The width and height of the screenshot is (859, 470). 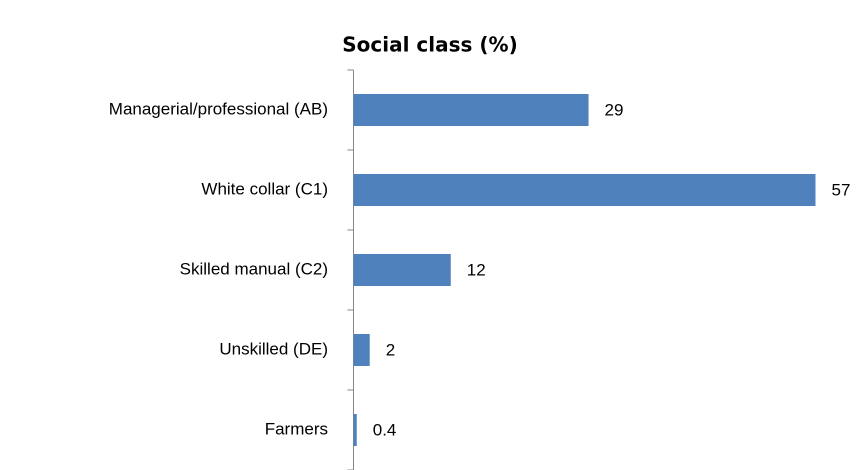 What do you see at coordinates (385, 429) in the screenshot?
I see `data-label: 0.4` at bounding box center [385, 429].